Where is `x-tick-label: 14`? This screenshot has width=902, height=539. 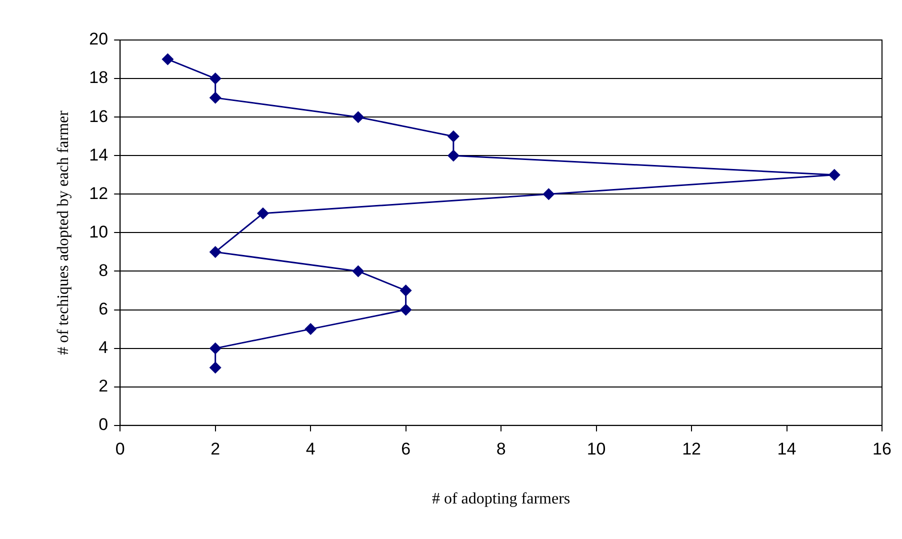
x-tick-label: 14 is located at coordinates (786, 448).